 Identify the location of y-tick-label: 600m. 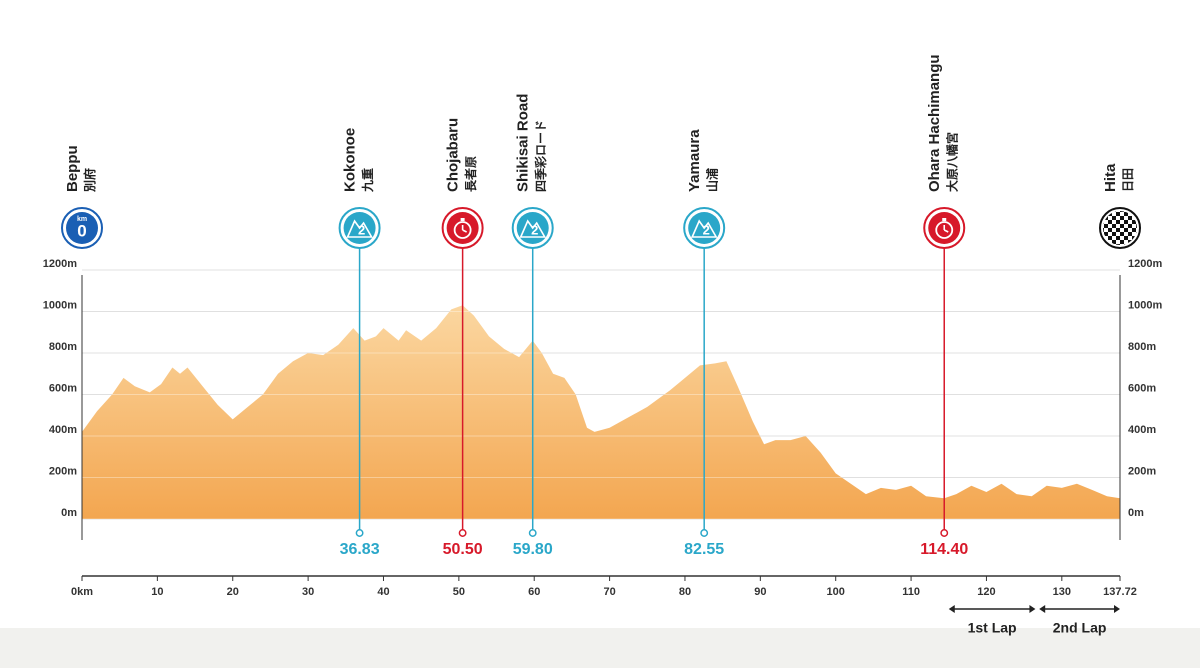
(63, 388).